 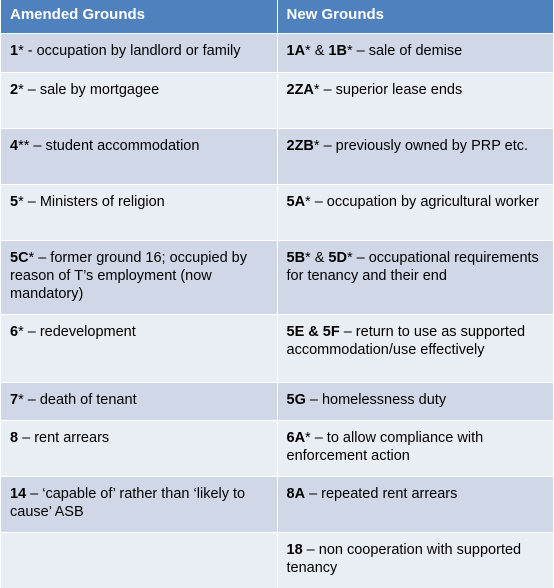 What do you see at coordinates (14, 89) in the screenshot?
I see `ground-number: 2` at bounding box center [14, 89].